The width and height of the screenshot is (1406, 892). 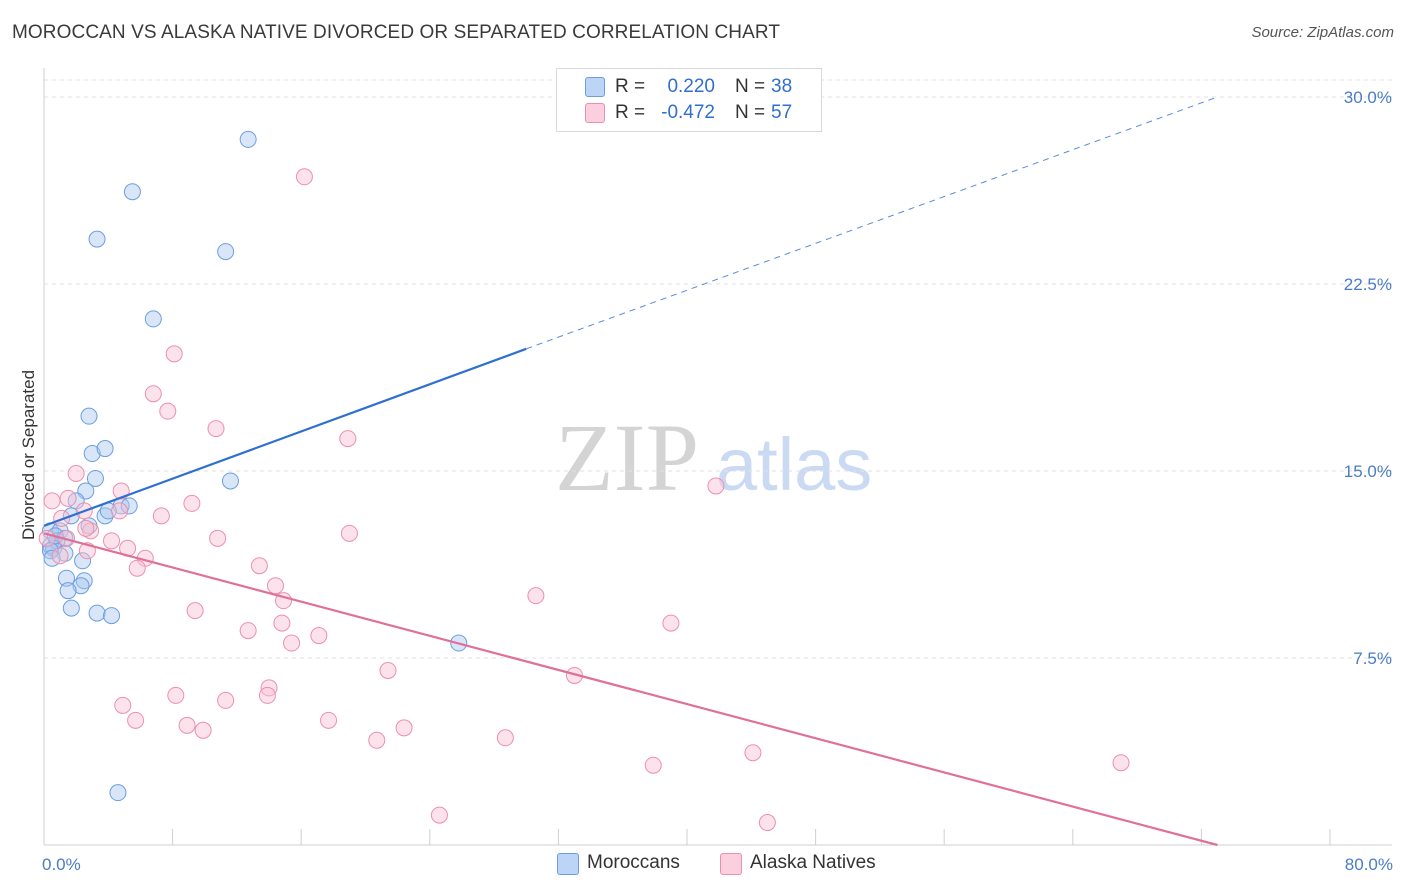 I want to click on correlation-legend: R = 0.220 N = 38 R = -0.472 N = 57, so click(x=689, y=100).